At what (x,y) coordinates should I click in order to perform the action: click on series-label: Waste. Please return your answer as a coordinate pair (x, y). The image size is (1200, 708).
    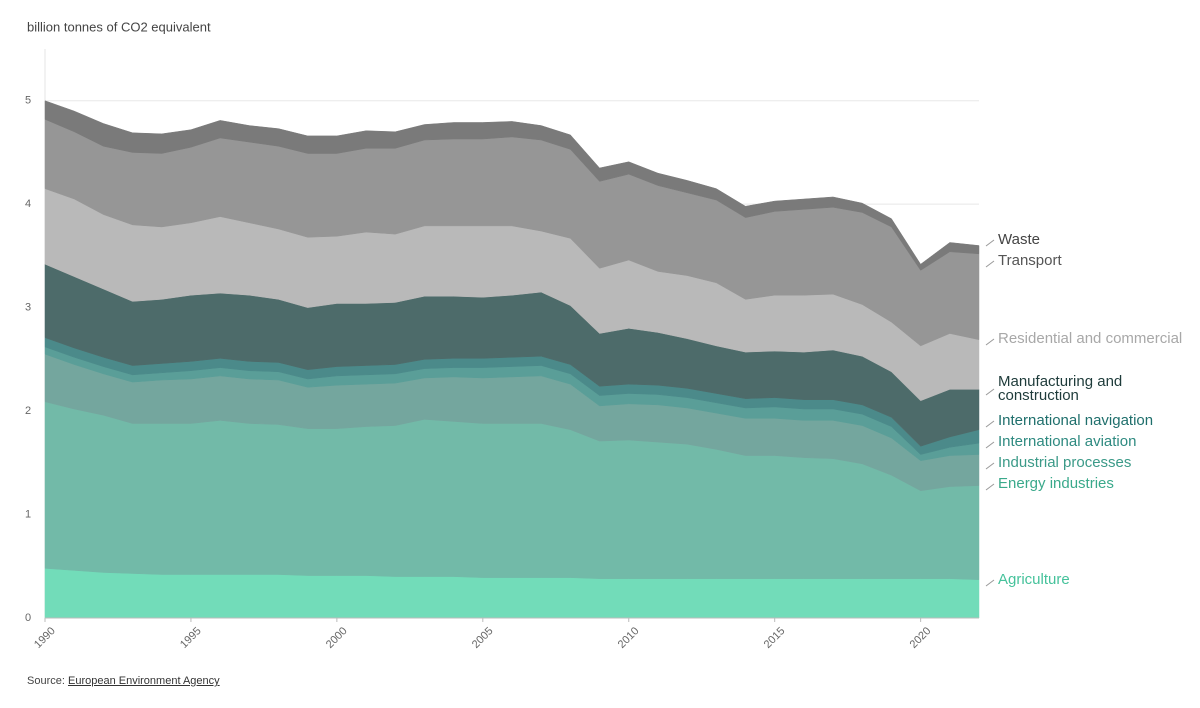
    Looking at the image, I should click on (1019, 239).